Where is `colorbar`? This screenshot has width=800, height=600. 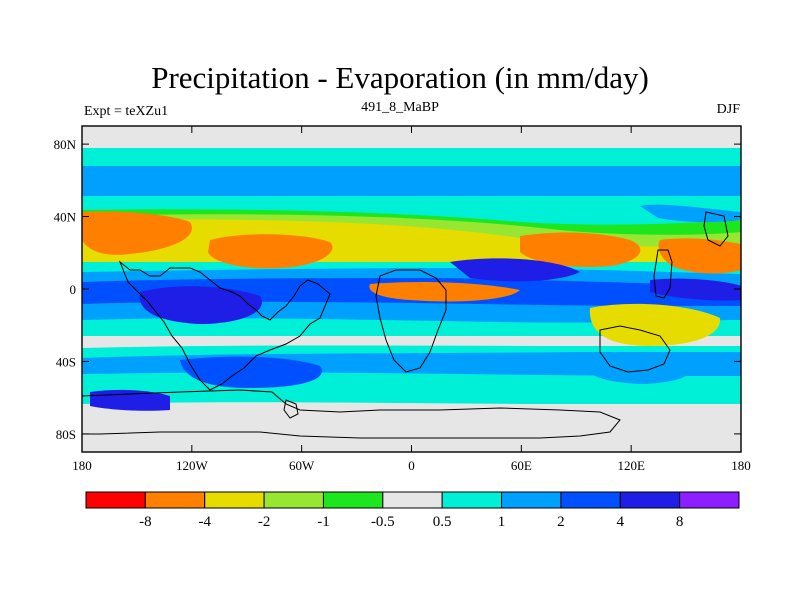
colorbar is located at coordinates (412, 500).